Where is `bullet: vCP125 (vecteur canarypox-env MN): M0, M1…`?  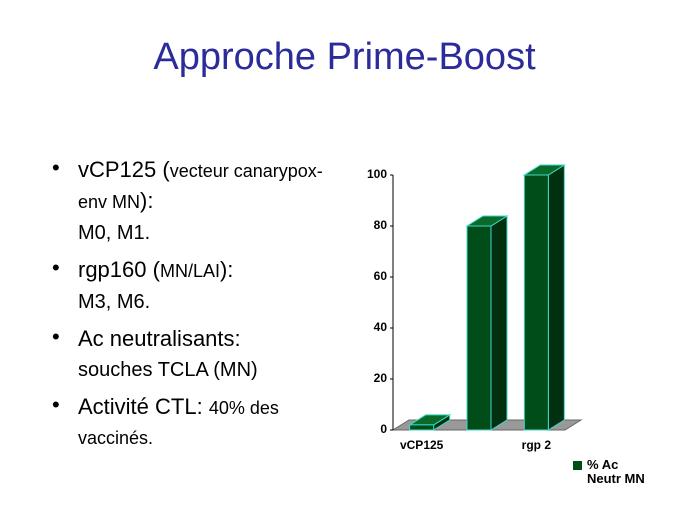 bullet: vCP125 (vecteur canarypox-env MN): M0, M1… is located at coordinates (197, 202).